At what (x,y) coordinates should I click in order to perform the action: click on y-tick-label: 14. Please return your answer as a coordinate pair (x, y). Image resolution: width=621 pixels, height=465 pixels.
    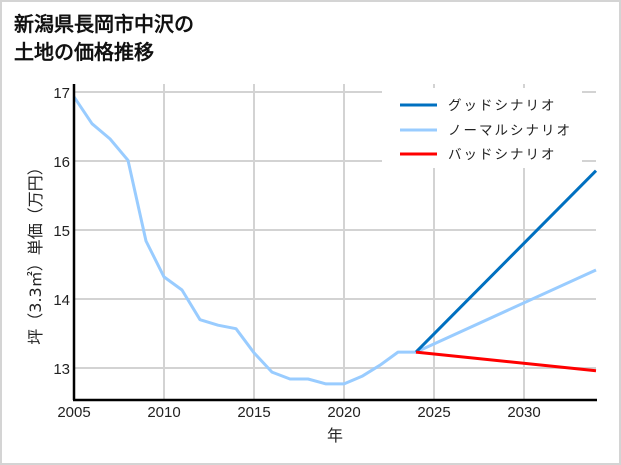
    Looking at the image, I should click on (61, 300).